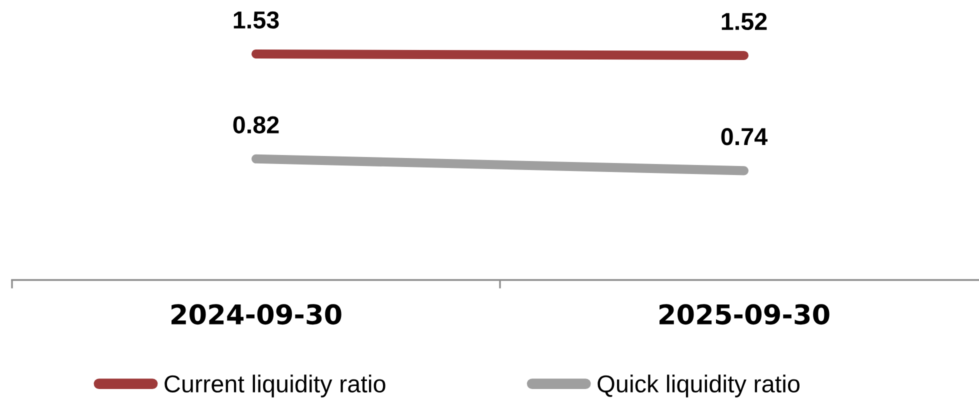 This screenshot has height=405, width=979. Describe the element at coordinates (256, 20) in the screenshot. I see `data-label: 1.53` at that location.